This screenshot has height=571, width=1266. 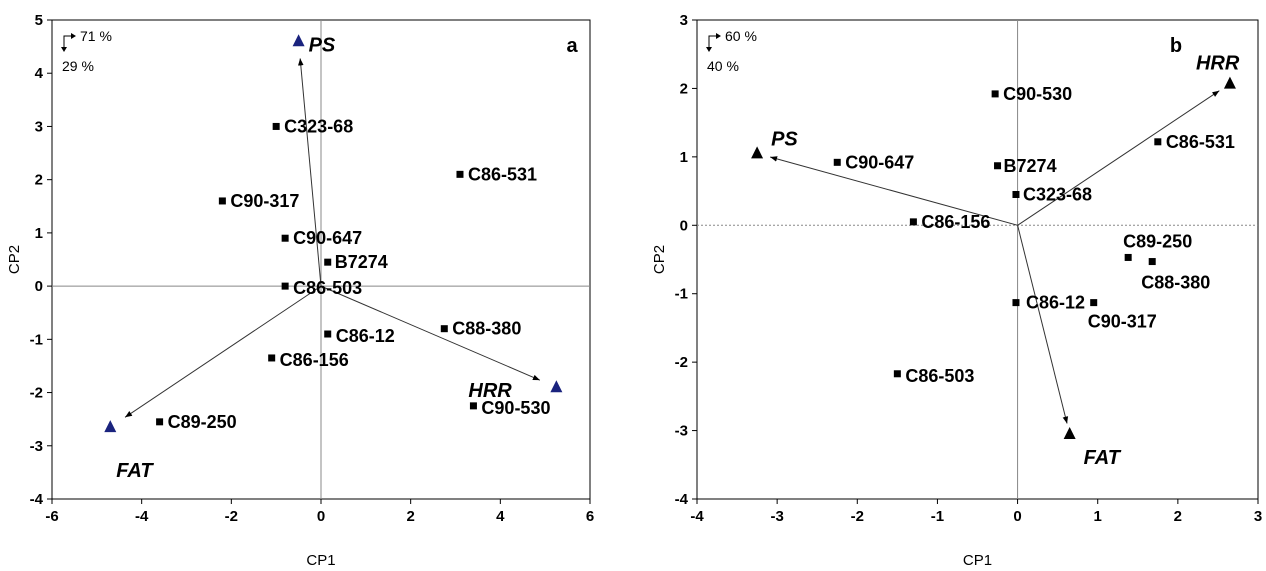 I want to click on y-axis-title: CP2, so click(x=659, y=259).